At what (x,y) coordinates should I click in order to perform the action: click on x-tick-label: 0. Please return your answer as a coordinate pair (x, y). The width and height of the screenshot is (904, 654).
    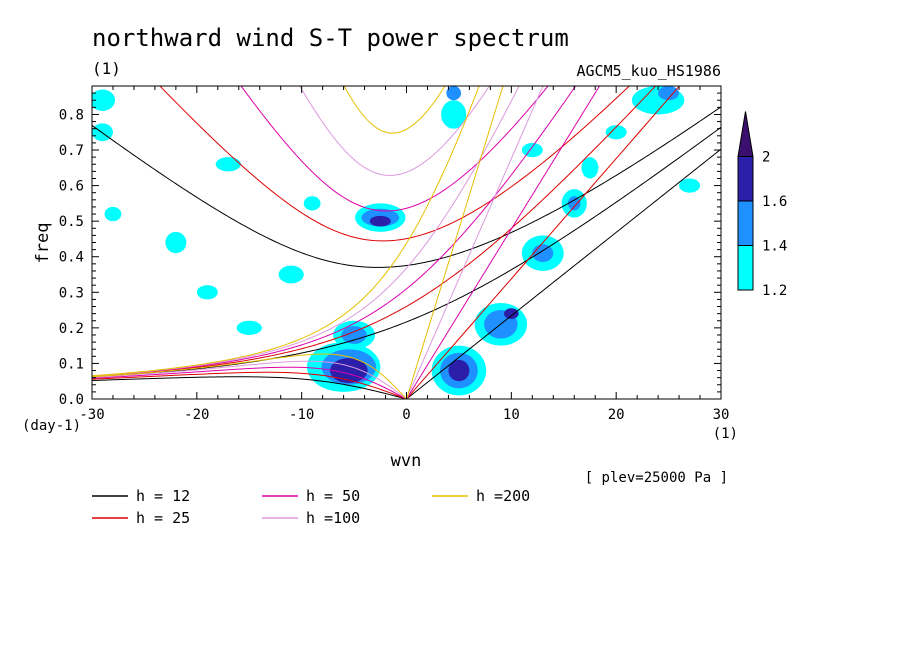
    Looking at the image, I should click on (406, 415).